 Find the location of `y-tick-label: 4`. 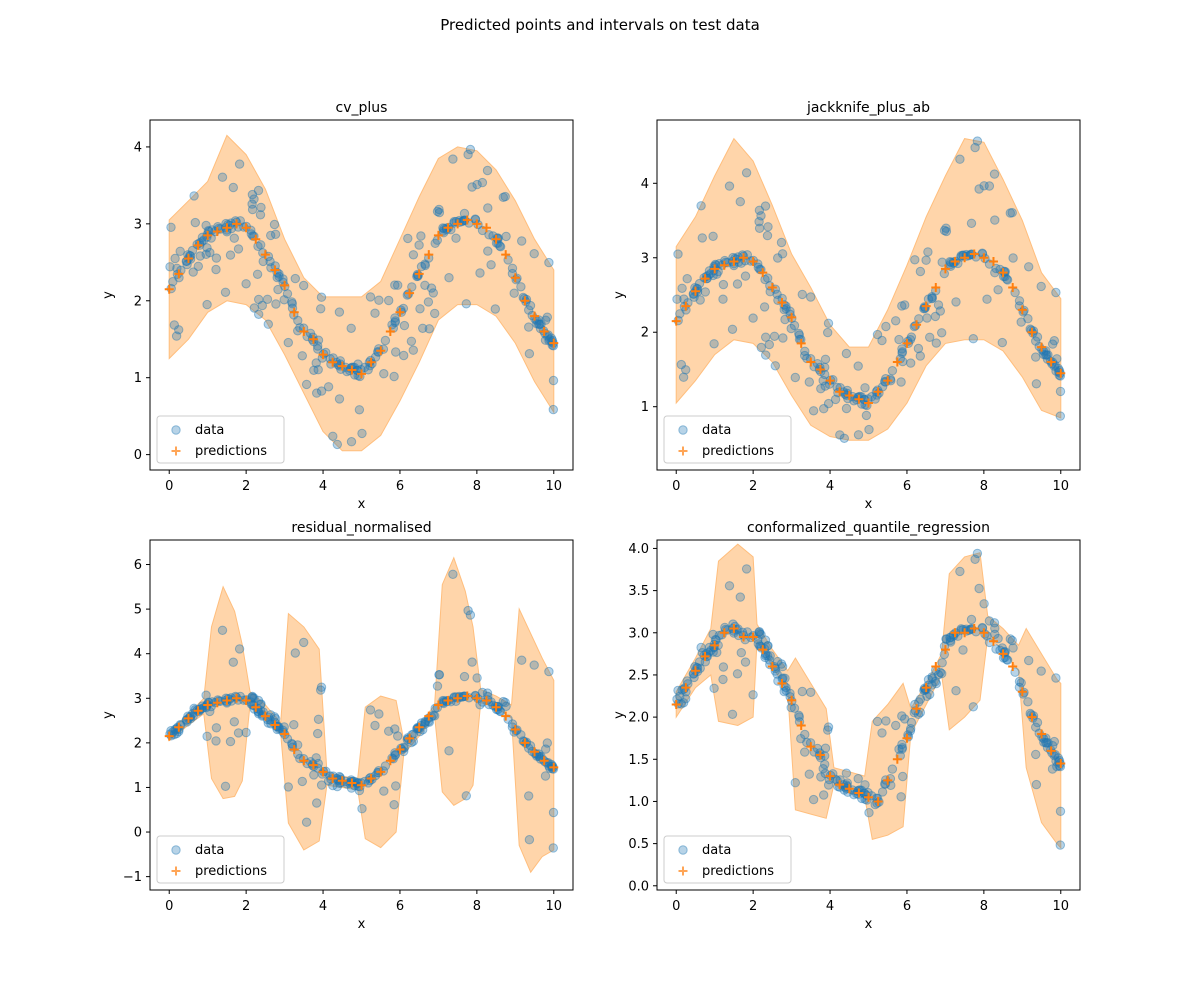

y-tick-label: 4 is located at coordinates (645, 184).